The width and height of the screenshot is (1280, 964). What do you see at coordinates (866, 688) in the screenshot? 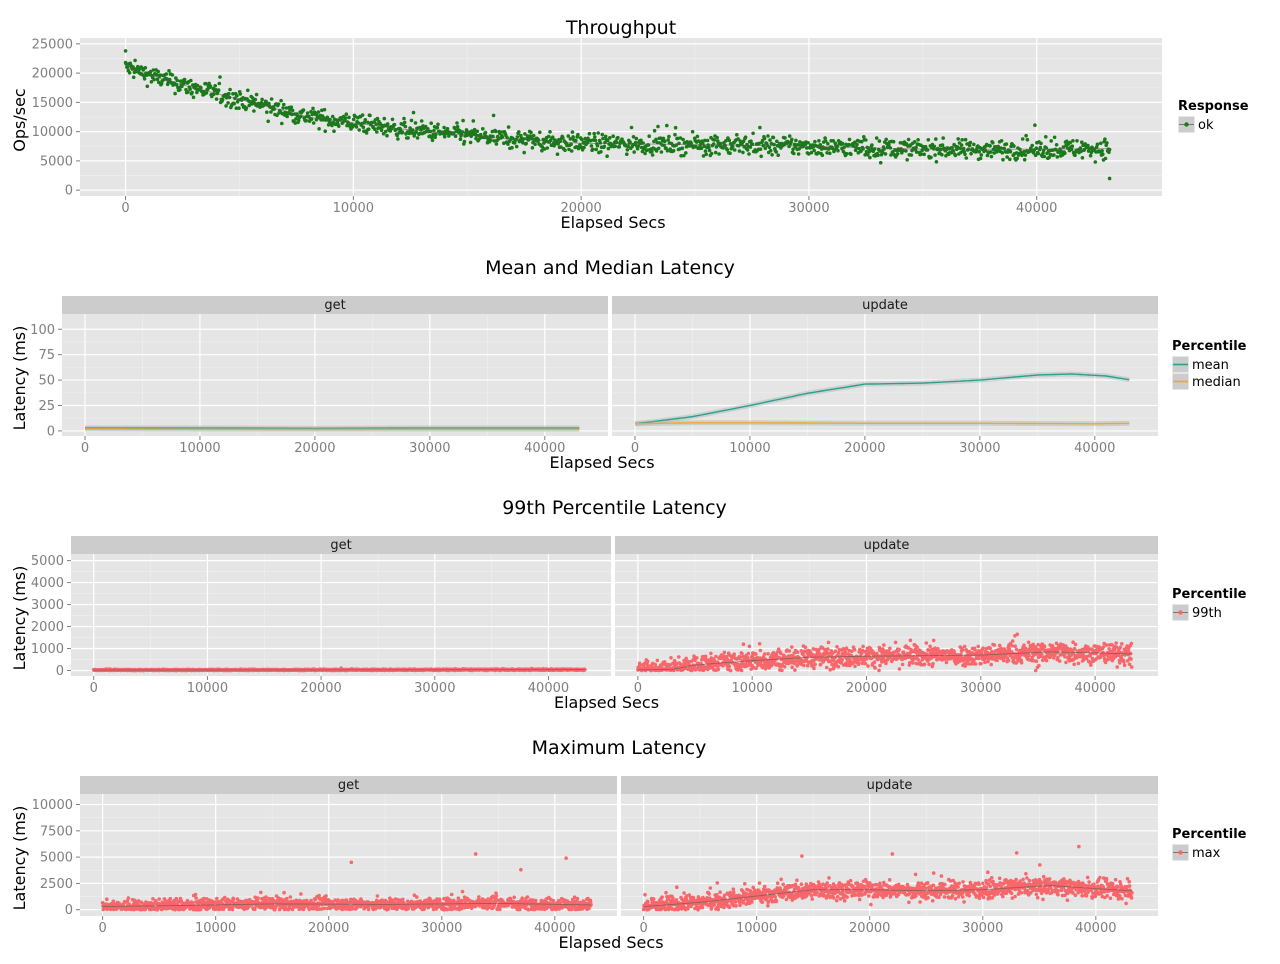
I see `x-tick-label: 20000` at bounding box center [866, 688].